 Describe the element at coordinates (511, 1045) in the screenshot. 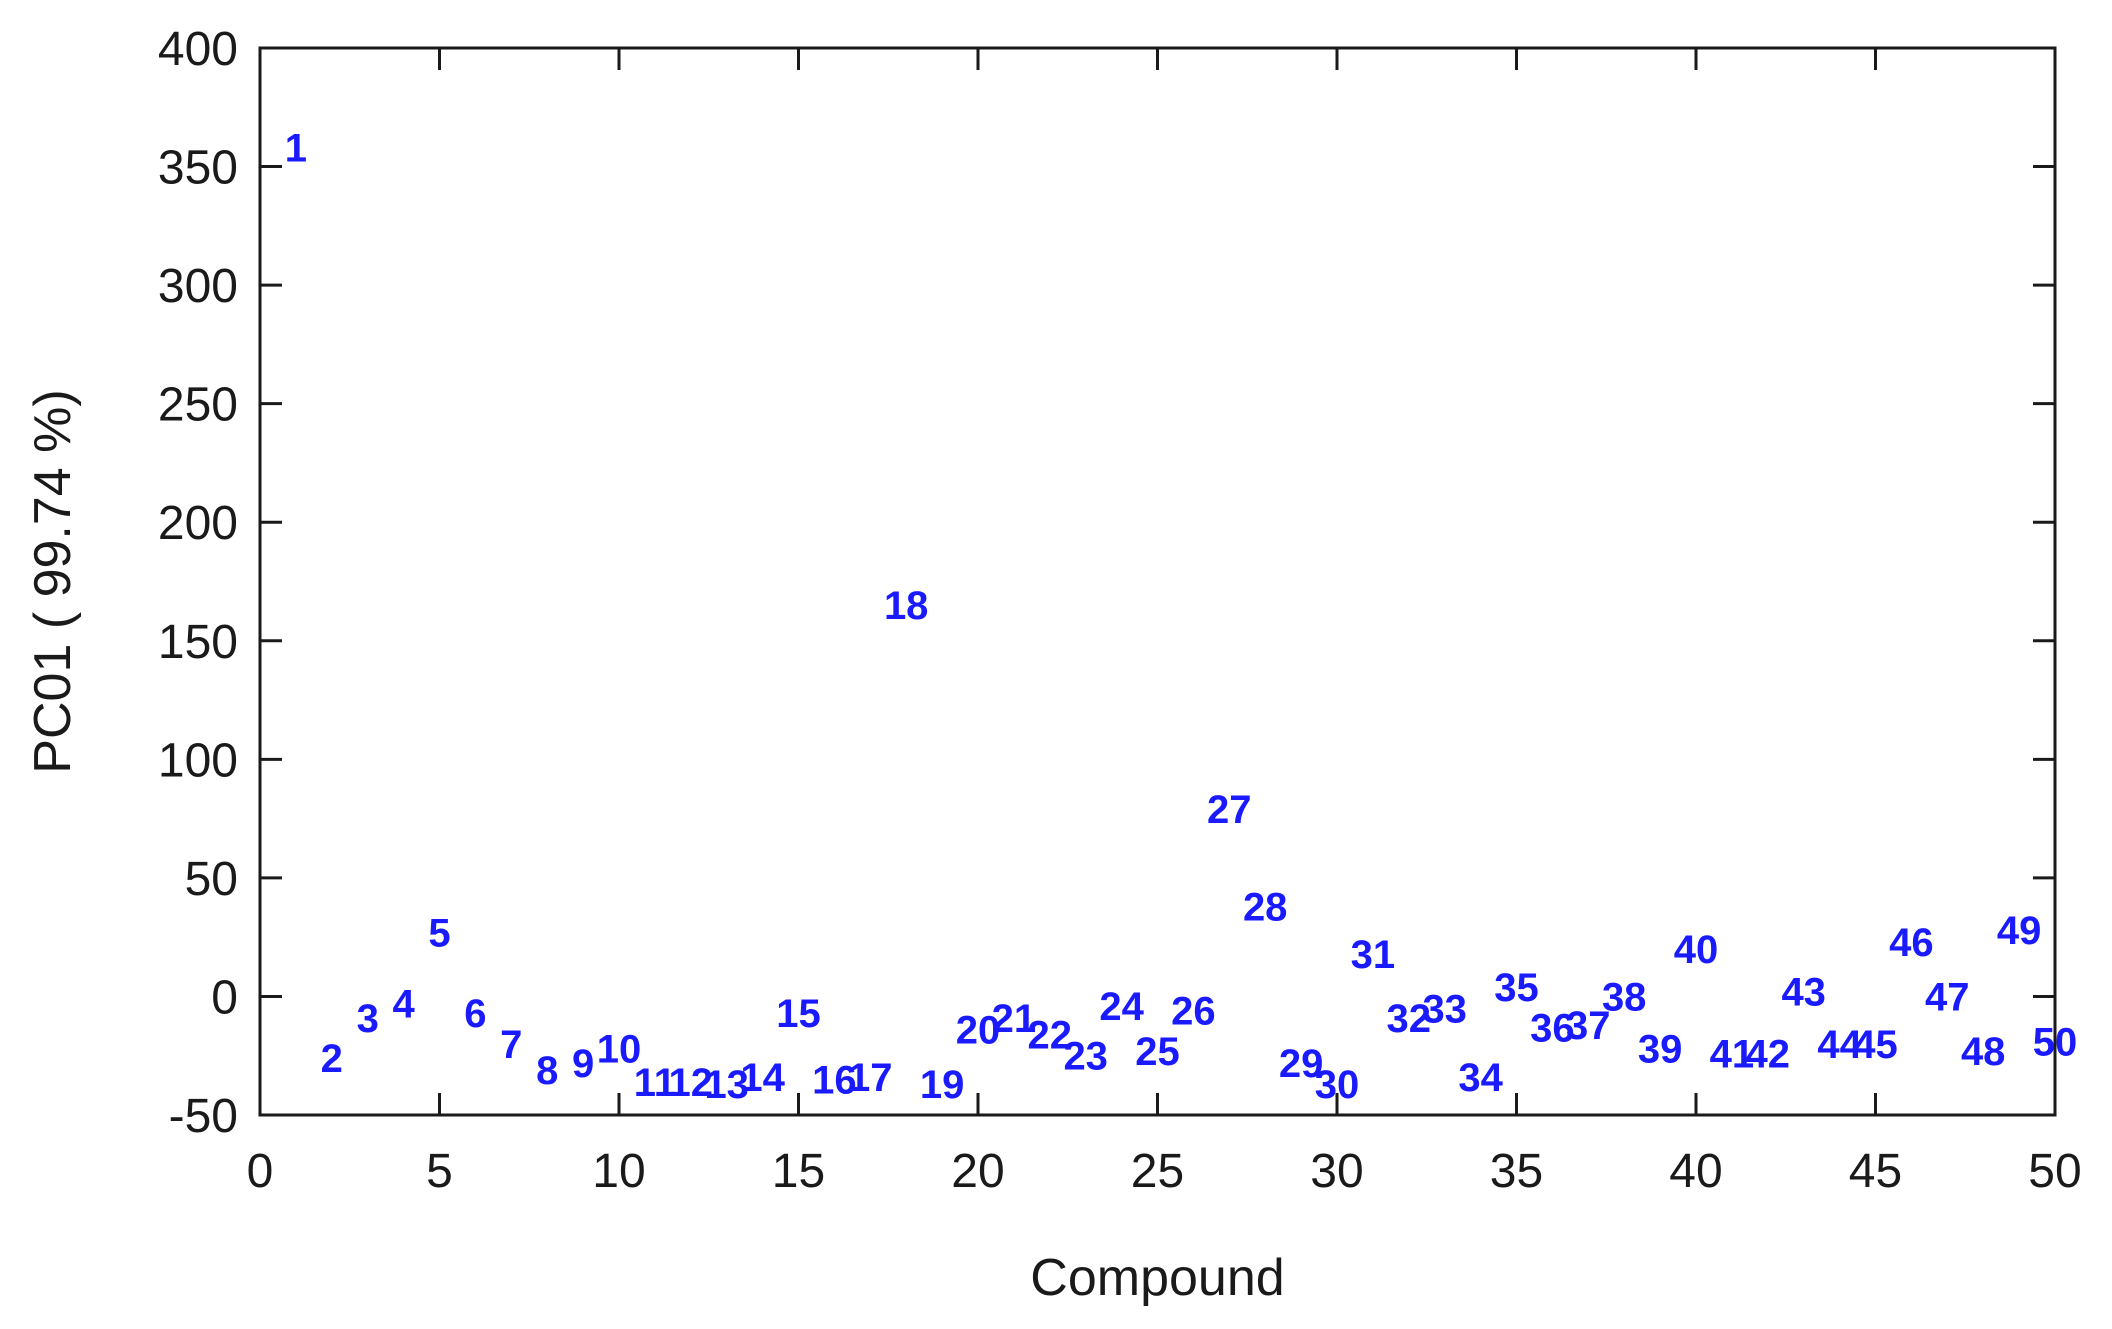

I see `data-point-label: 7` at that location.